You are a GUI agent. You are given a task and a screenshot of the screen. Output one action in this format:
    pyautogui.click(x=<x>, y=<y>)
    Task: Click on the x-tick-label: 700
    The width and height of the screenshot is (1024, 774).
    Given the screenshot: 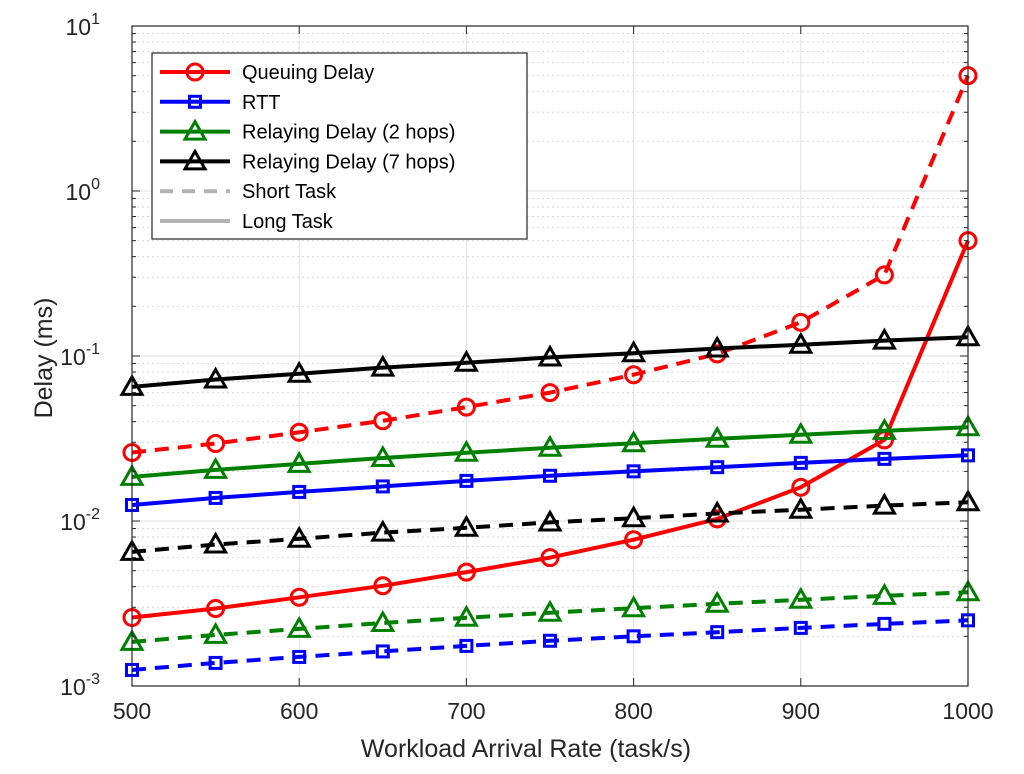 What is the action you would take?
    pyautogui.click(x=466, y=711)
    